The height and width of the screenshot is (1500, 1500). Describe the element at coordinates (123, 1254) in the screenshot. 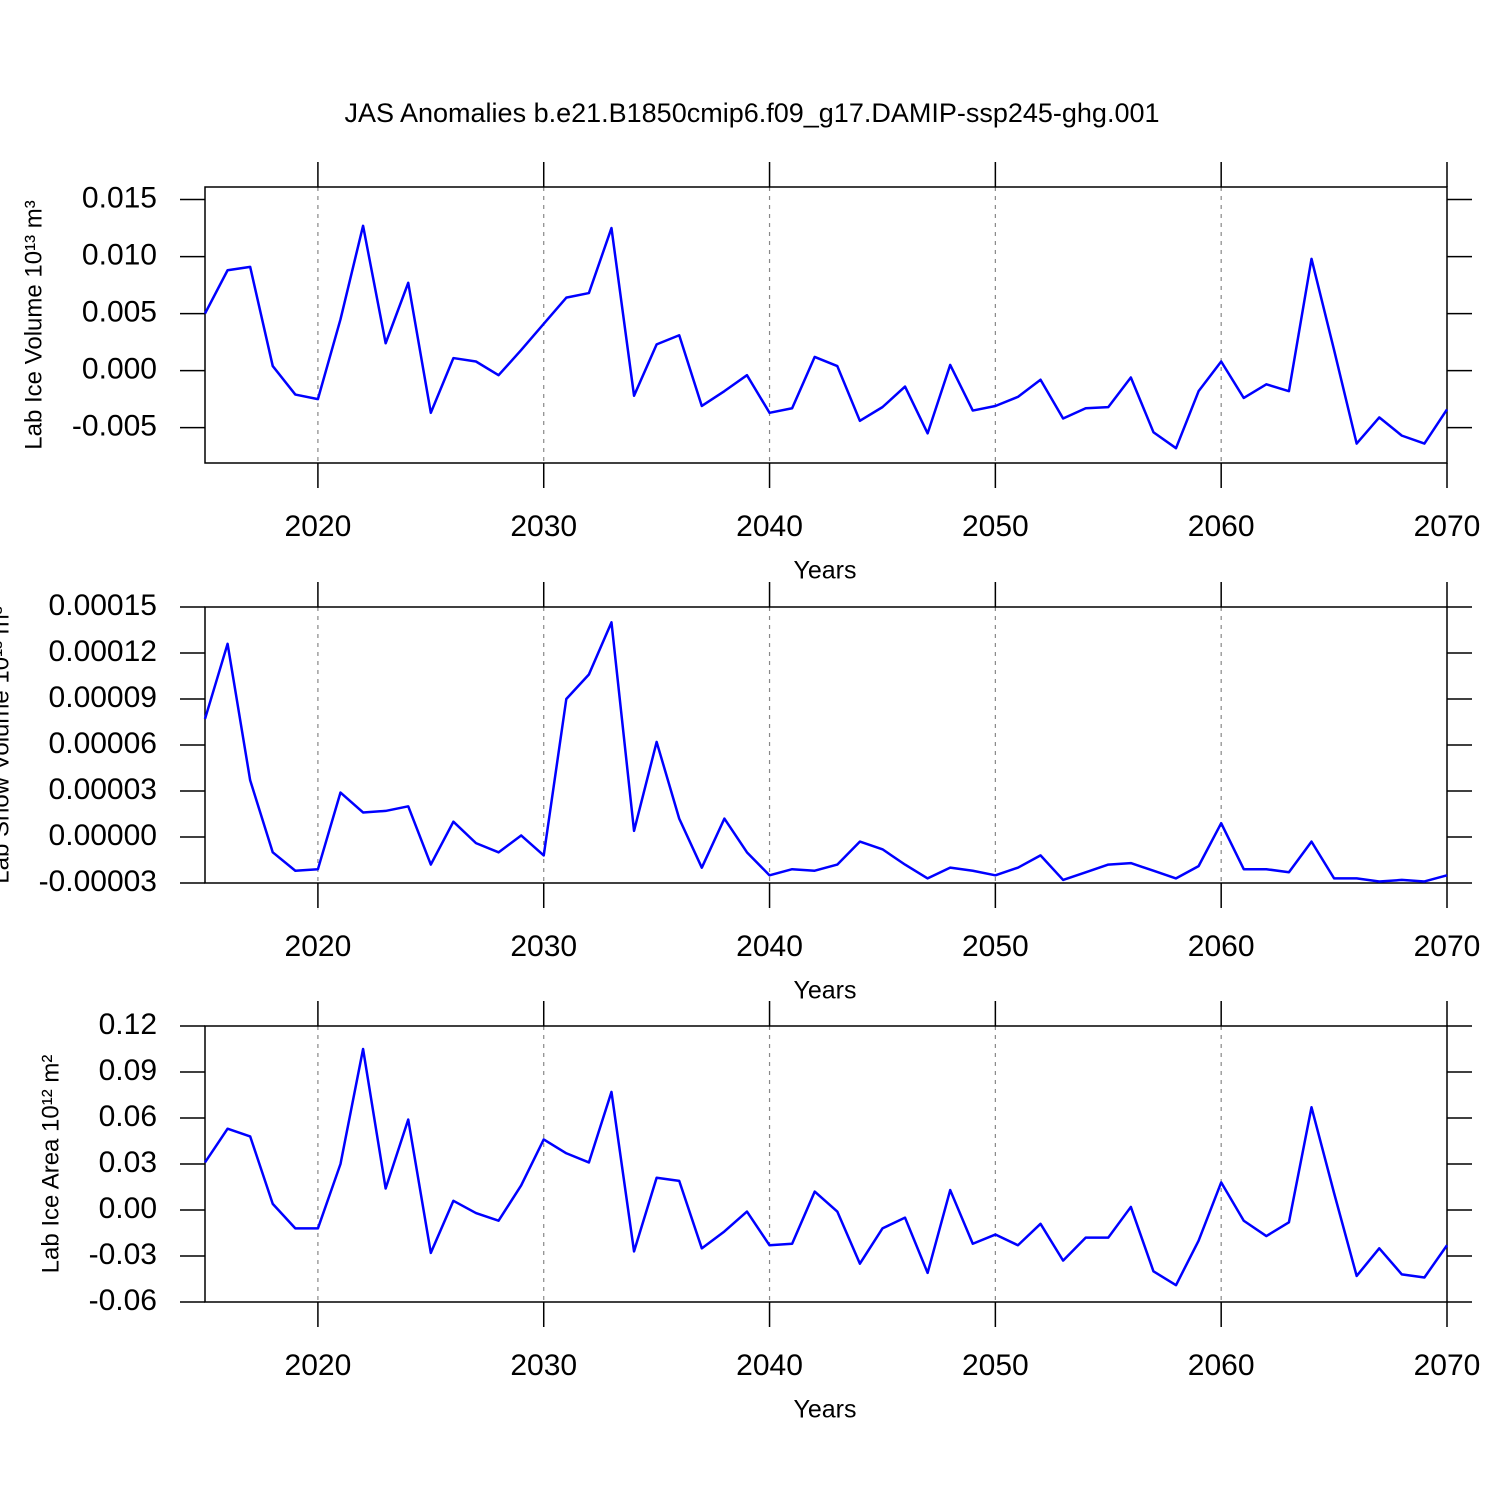

I see `y-tick-label: -0.03` at that location.